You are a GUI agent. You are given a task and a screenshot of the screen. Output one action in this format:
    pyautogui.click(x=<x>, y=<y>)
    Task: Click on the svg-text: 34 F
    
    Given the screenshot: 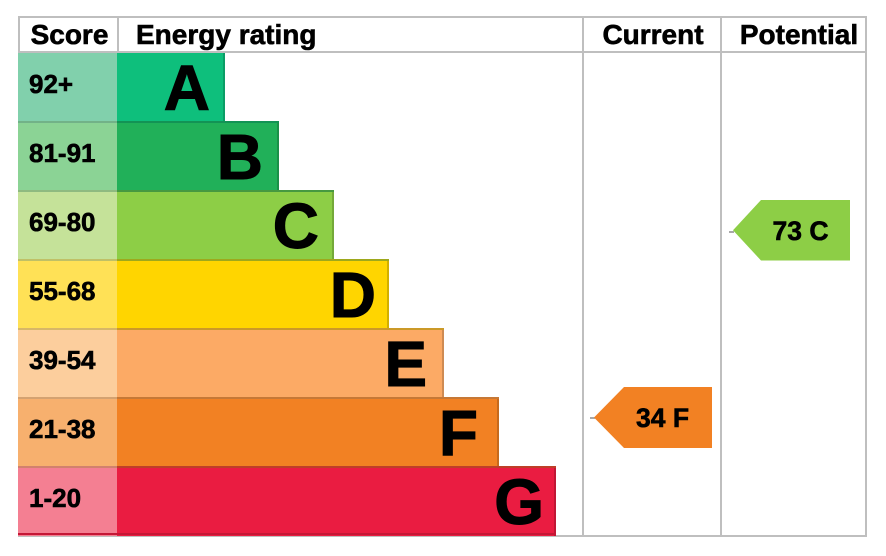 What is the action you would take?
    pyautogui.click(x=662, y=418)
    